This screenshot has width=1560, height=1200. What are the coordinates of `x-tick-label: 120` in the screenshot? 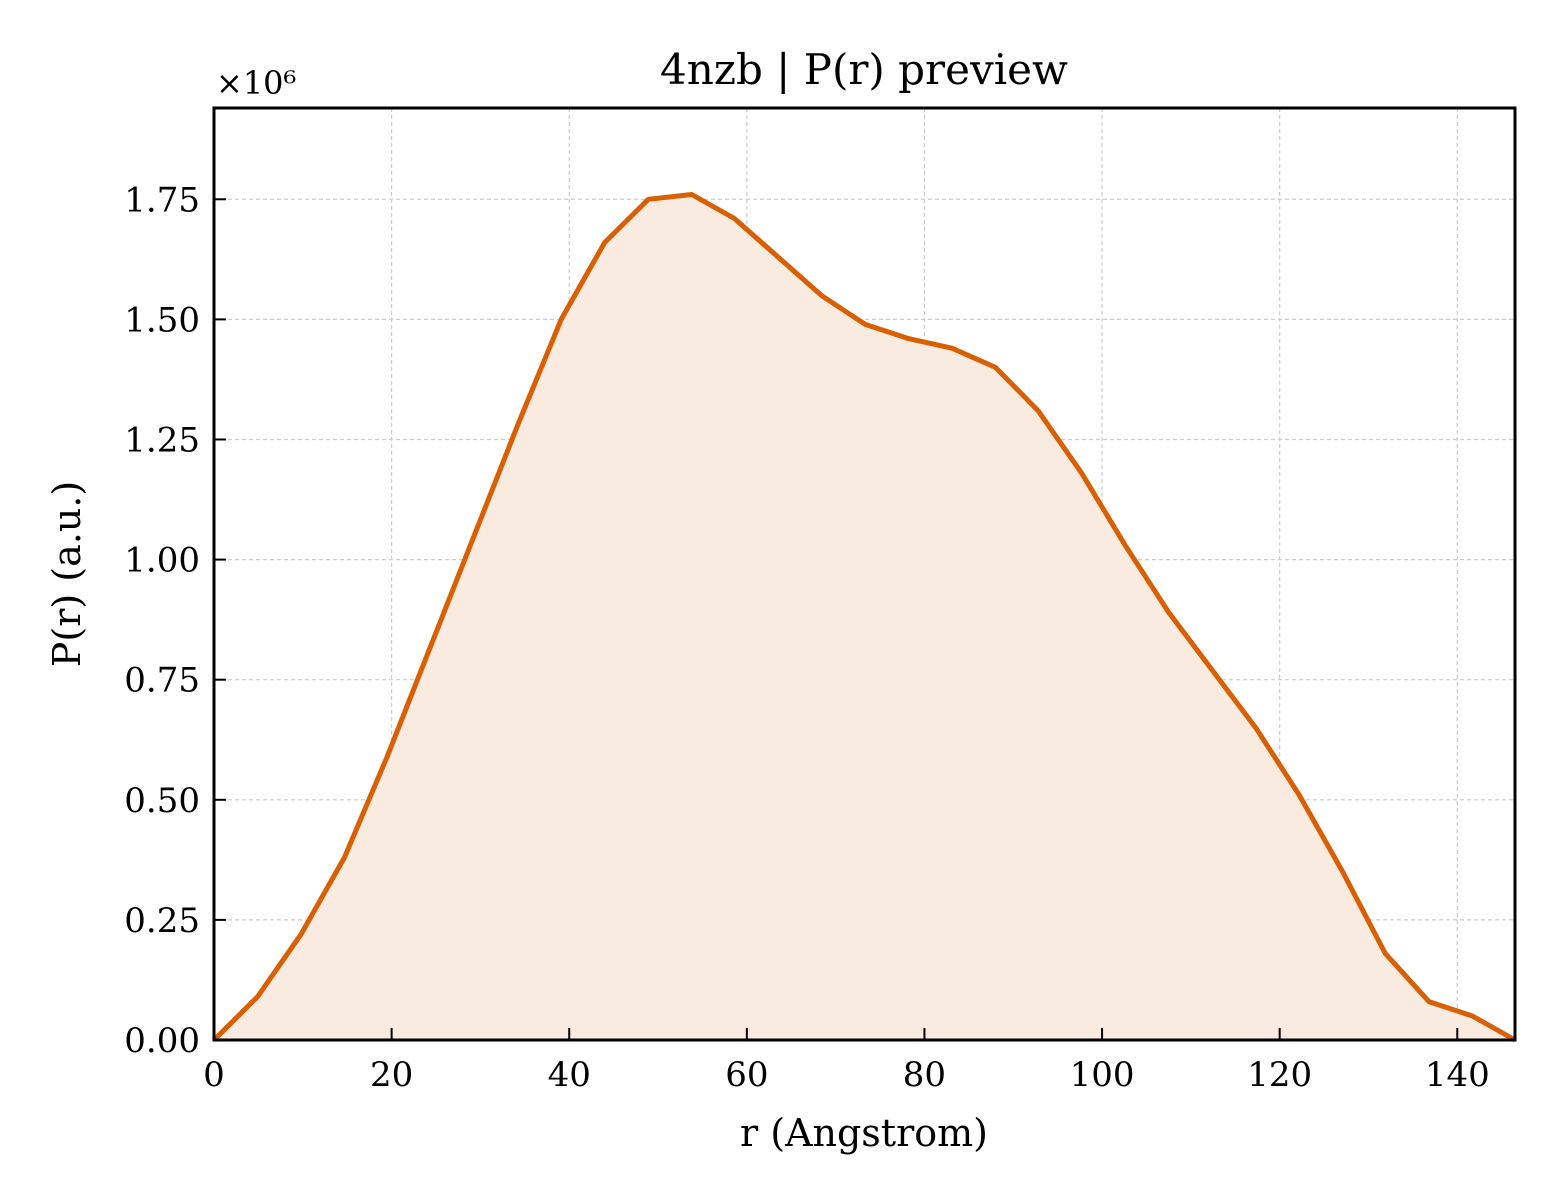 It's located at (1279, 1075).